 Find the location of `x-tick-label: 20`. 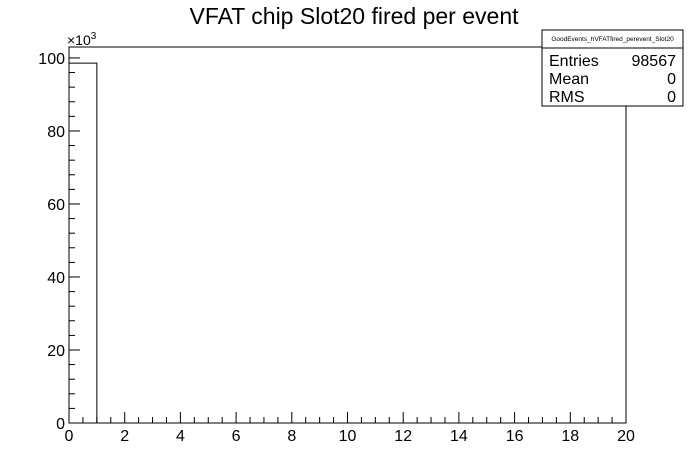

x-tick-label: 20 is located at coordinates (626, 436).